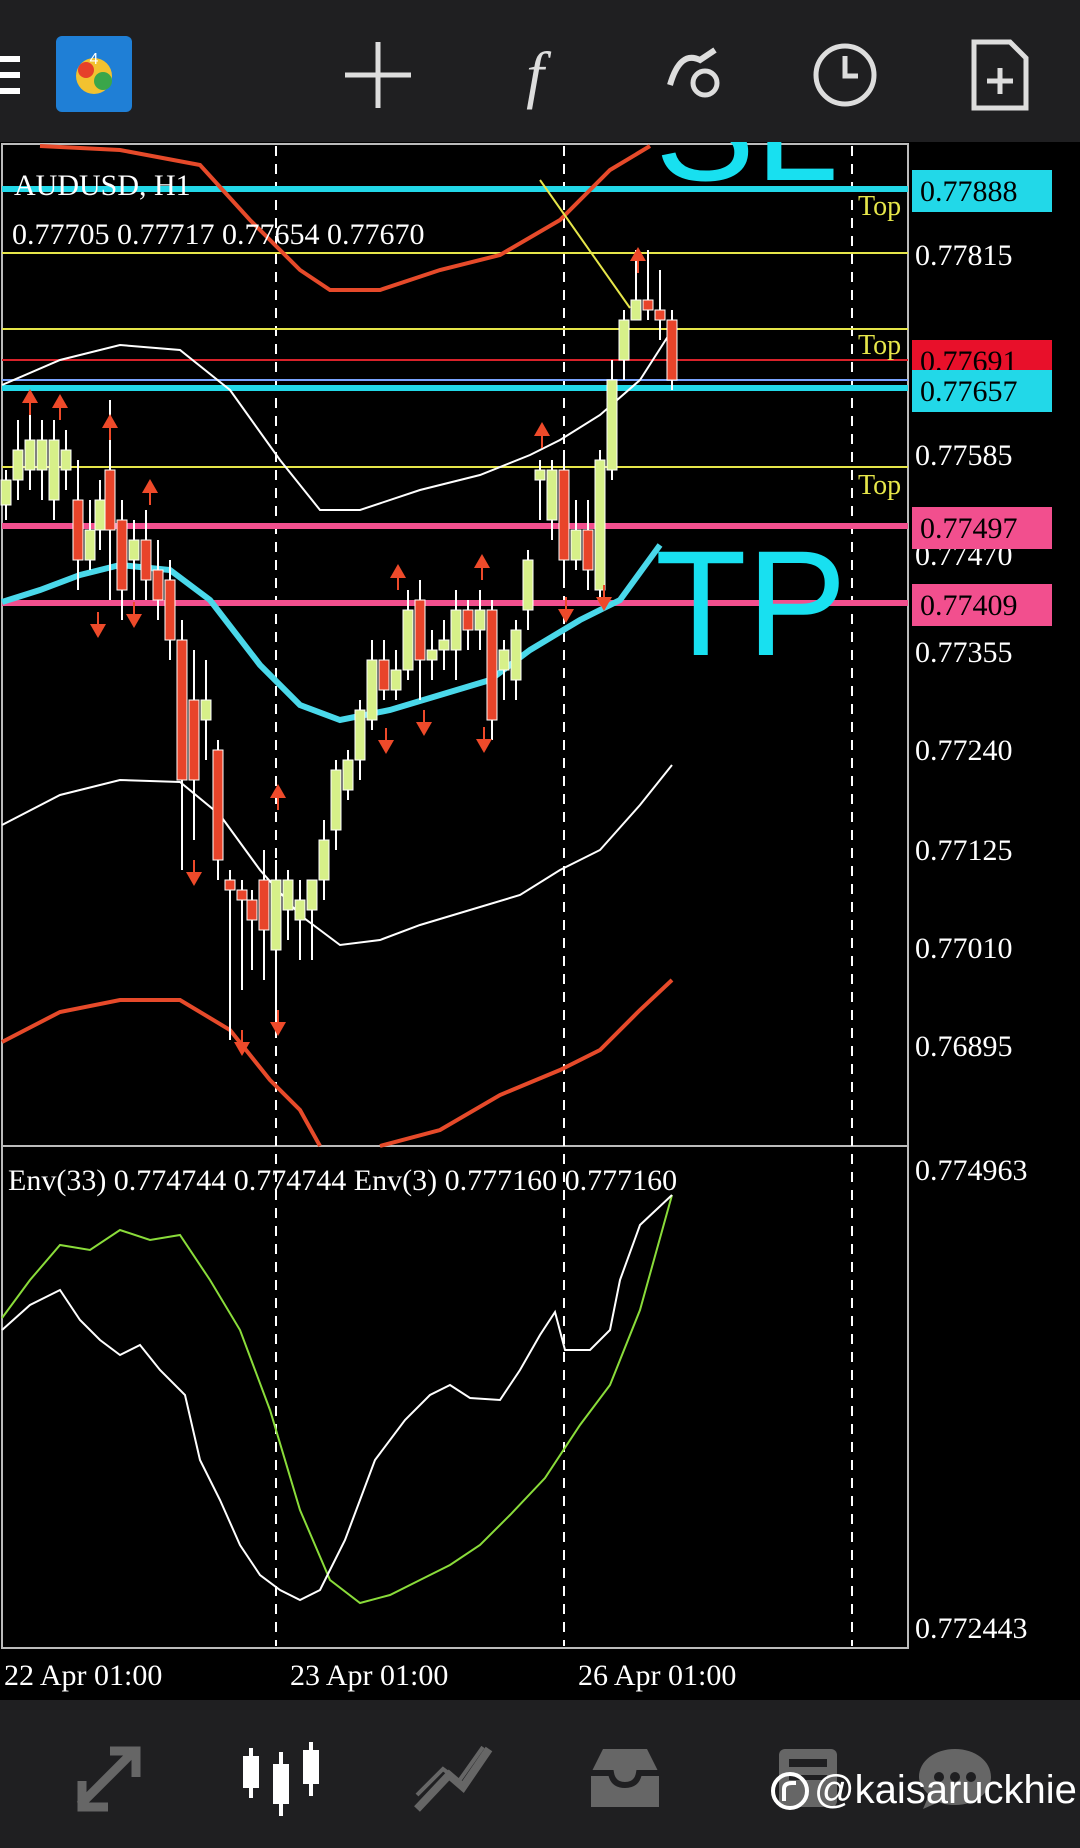 The image size is (1080, 1848). I want to click on price-tag: 0.77657, so click(982, 391).